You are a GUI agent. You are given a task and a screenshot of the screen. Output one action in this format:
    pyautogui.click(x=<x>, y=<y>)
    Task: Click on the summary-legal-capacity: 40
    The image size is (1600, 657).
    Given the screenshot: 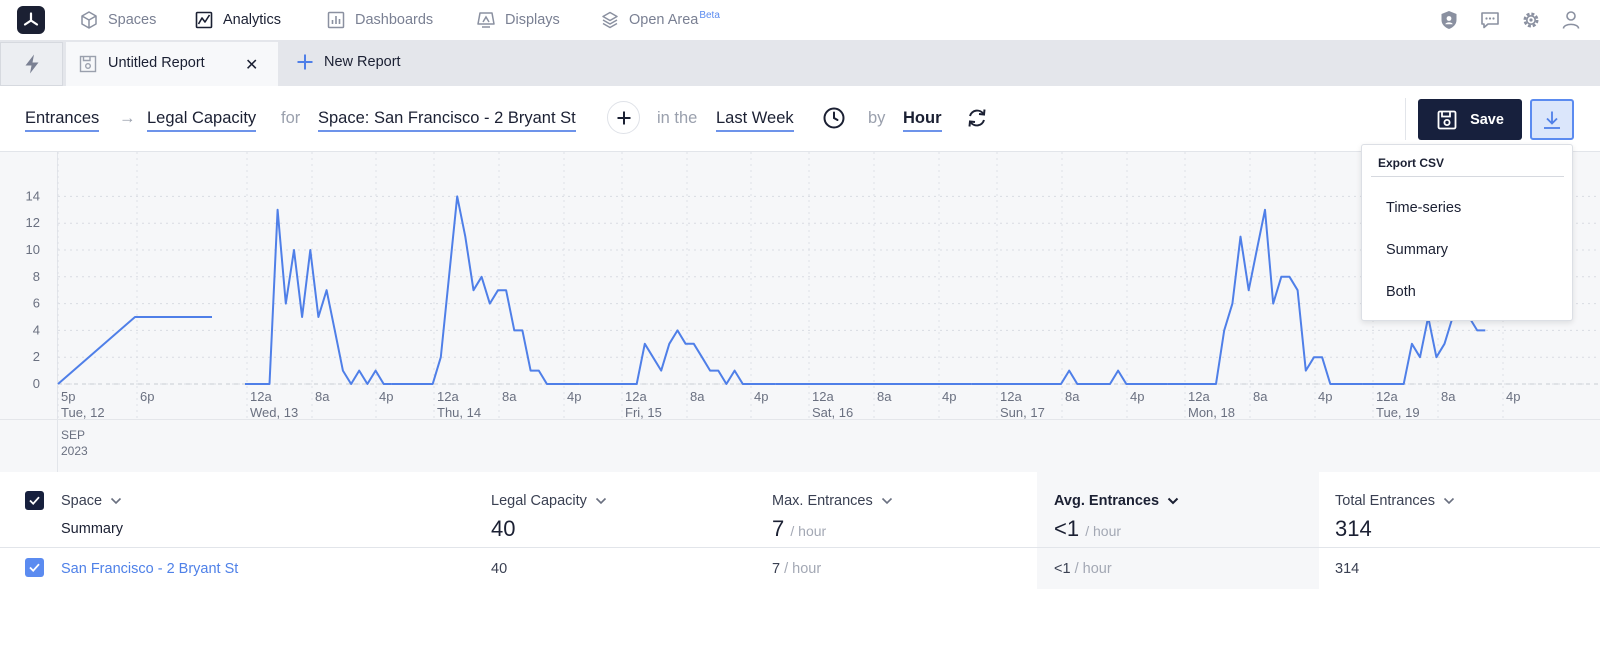 What is the action you would take?
    pyautogui.click(x=503, y=528)
    